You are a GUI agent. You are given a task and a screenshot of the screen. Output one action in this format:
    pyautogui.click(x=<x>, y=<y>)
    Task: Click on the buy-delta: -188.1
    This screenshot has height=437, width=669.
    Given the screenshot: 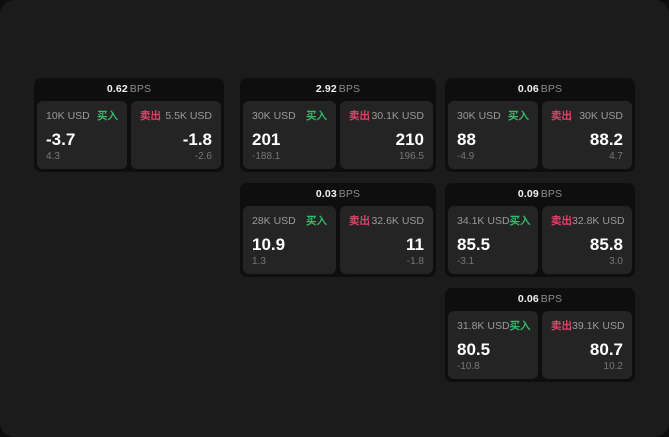 What is the action you would take?
    pyautogui.click(x=266, y=156)
    